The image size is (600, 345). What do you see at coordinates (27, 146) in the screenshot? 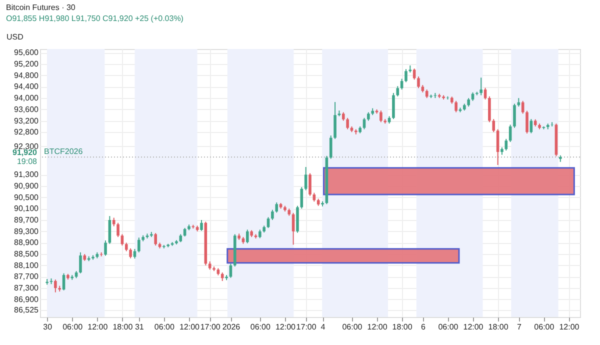
I see `y-tick-label: 92,300` at bounding box center [27, 146].